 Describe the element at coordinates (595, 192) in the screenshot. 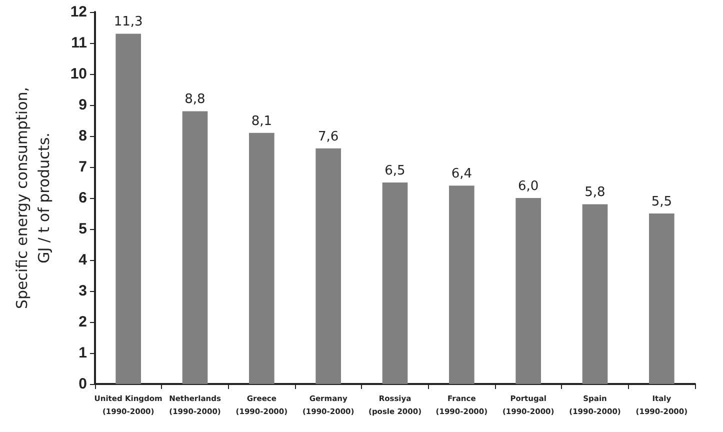

I see `data-label: 5,8` at that location.